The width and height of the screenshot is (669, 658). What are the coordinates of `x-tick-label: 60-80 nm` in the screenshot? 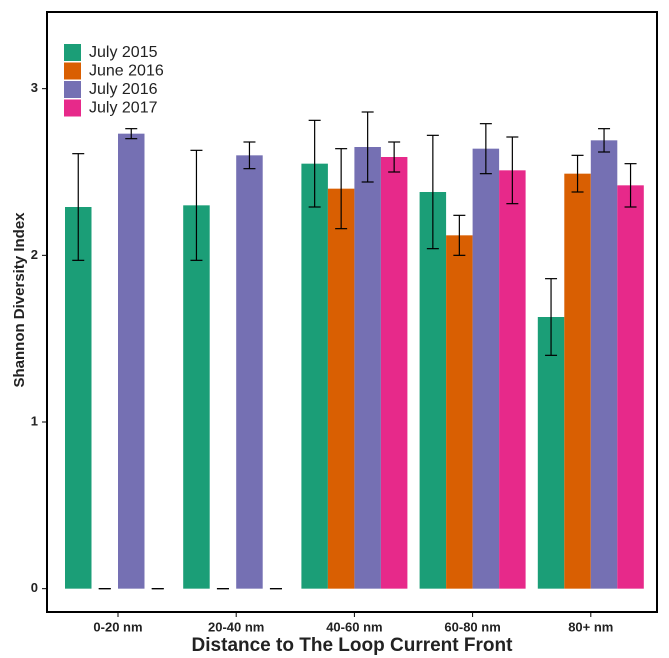 It's located at (472, 626).